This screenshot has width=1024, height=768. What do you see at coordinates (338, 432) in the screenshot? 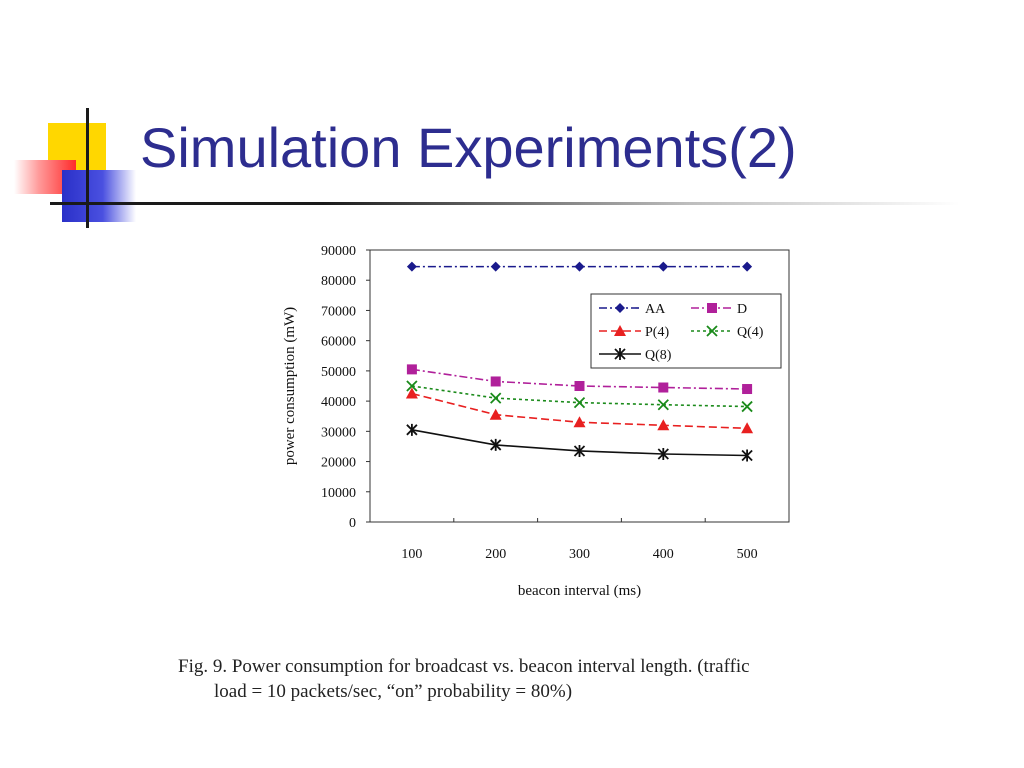
I see `y-tick-label: 30000` at bounding box center [338, 432].